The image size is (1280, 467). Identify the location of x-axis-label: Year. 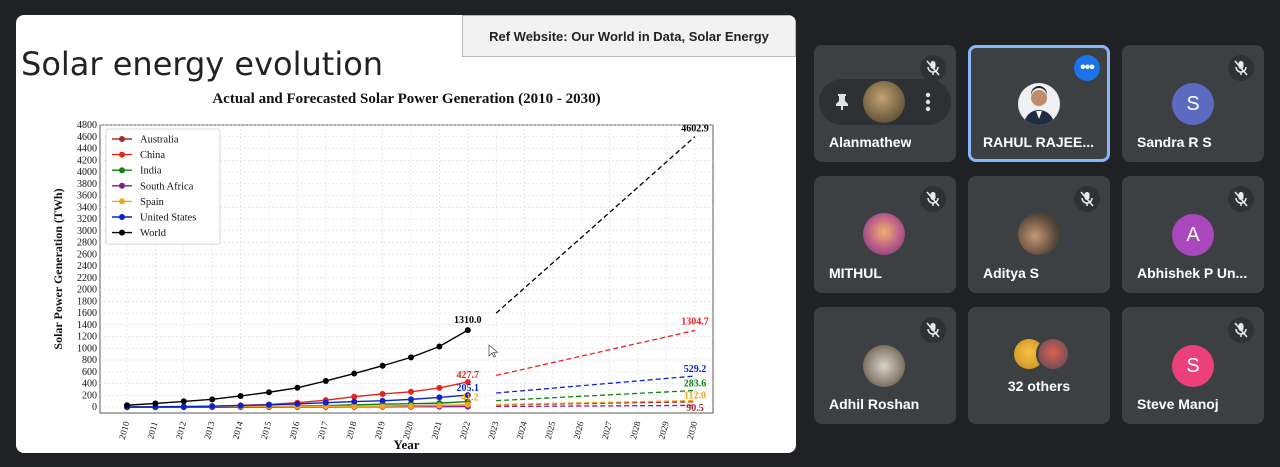
(407, 444).